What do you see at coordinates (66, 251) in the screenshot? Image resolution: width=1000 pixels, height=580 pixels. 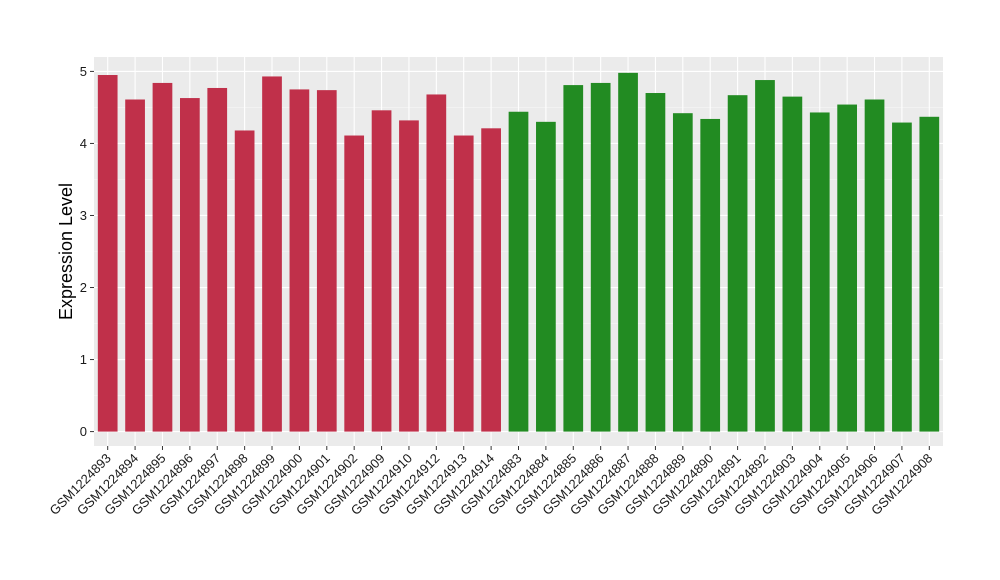 I see `y-axis-title: Expression Level` at bounding box center [66, 251].